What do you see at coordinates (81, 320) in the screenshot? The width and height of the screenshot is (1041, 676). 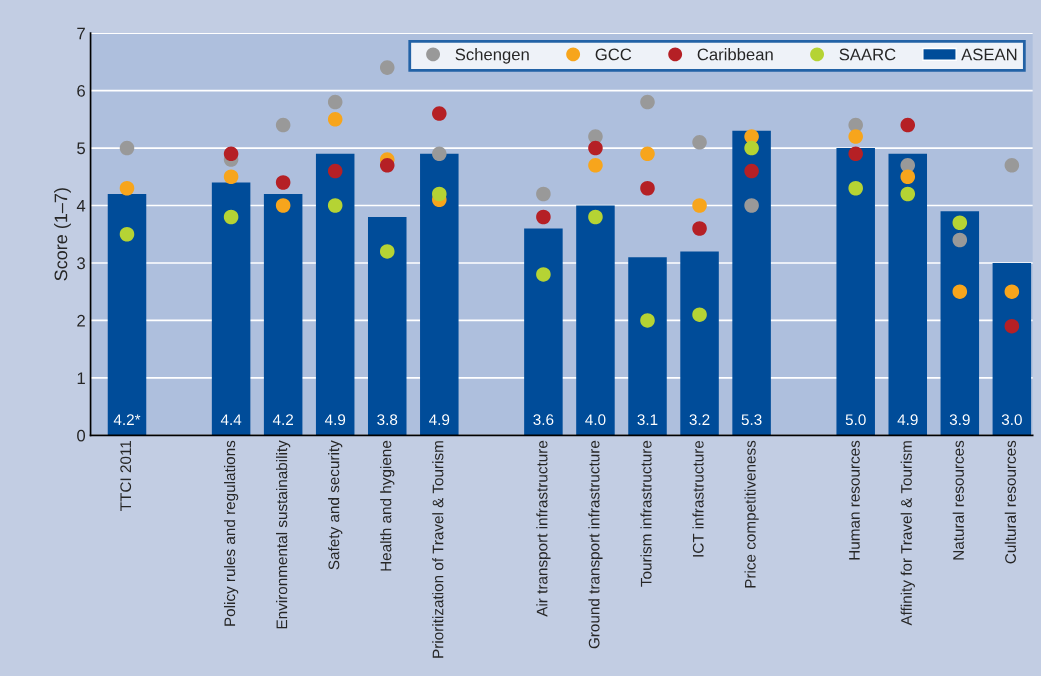 I see `y-tick-label: 2` at bounding box center [81, 320].